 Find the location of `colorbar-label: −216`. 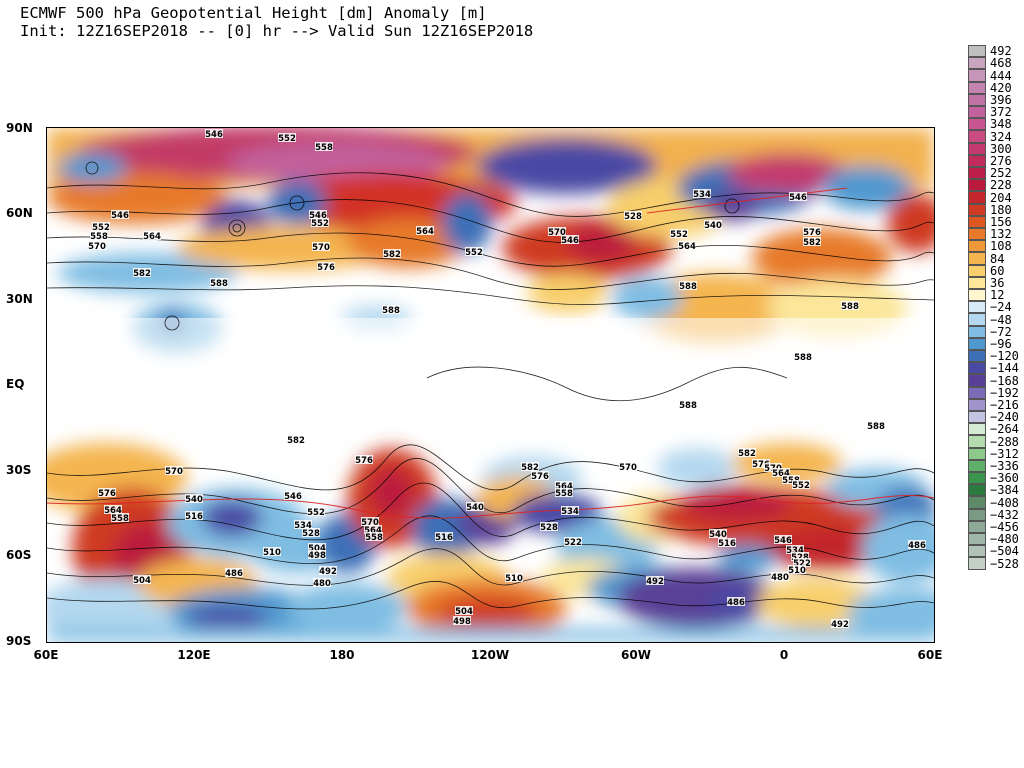

colorbar-label: −216 is located at coordinates (1004, 404).